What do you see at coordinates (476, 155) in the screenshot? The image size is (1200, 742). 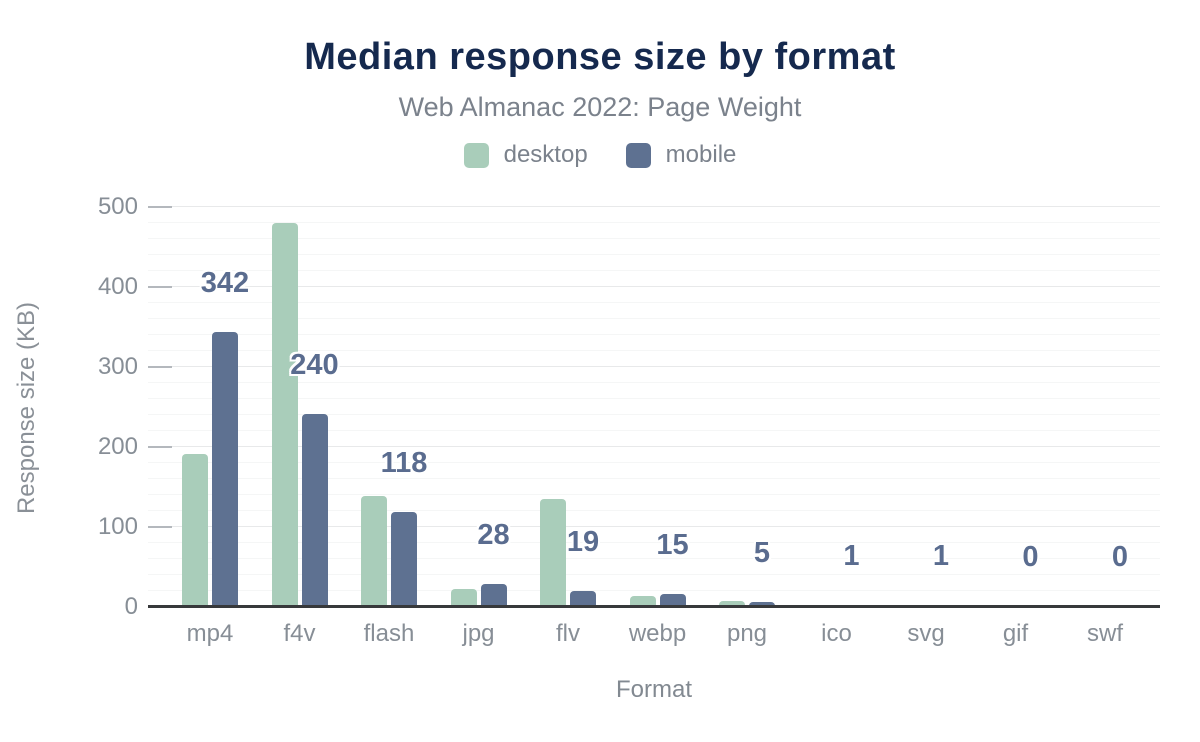 I see `desktop-swatch-icon` at bounding box center [476, 155].